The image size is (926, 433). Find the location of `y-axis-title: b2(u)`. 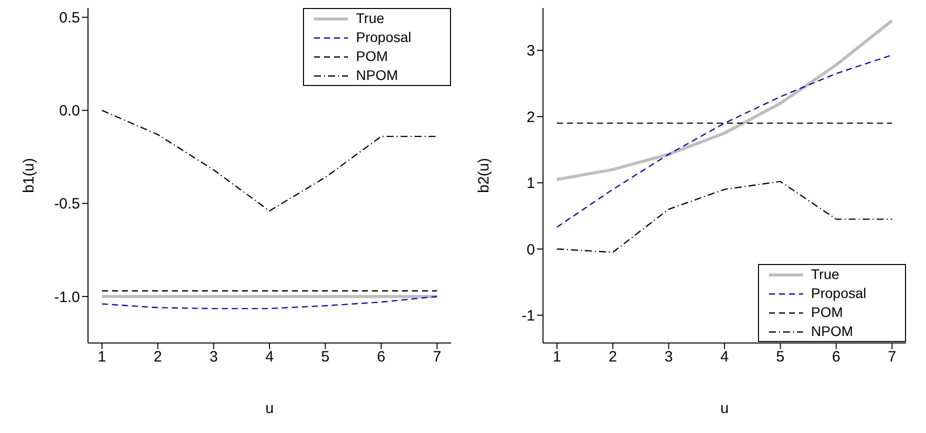

y-axis-title: b2(u) is located at coordinates (483, 176).